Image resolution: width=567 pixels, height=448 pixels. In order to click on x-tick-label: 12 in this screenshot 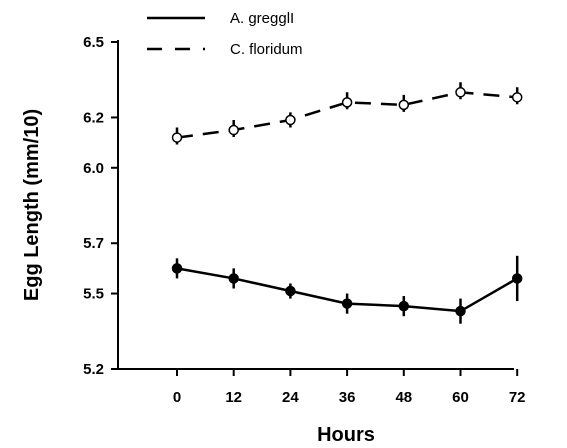, I will do `click(233, 397)`.